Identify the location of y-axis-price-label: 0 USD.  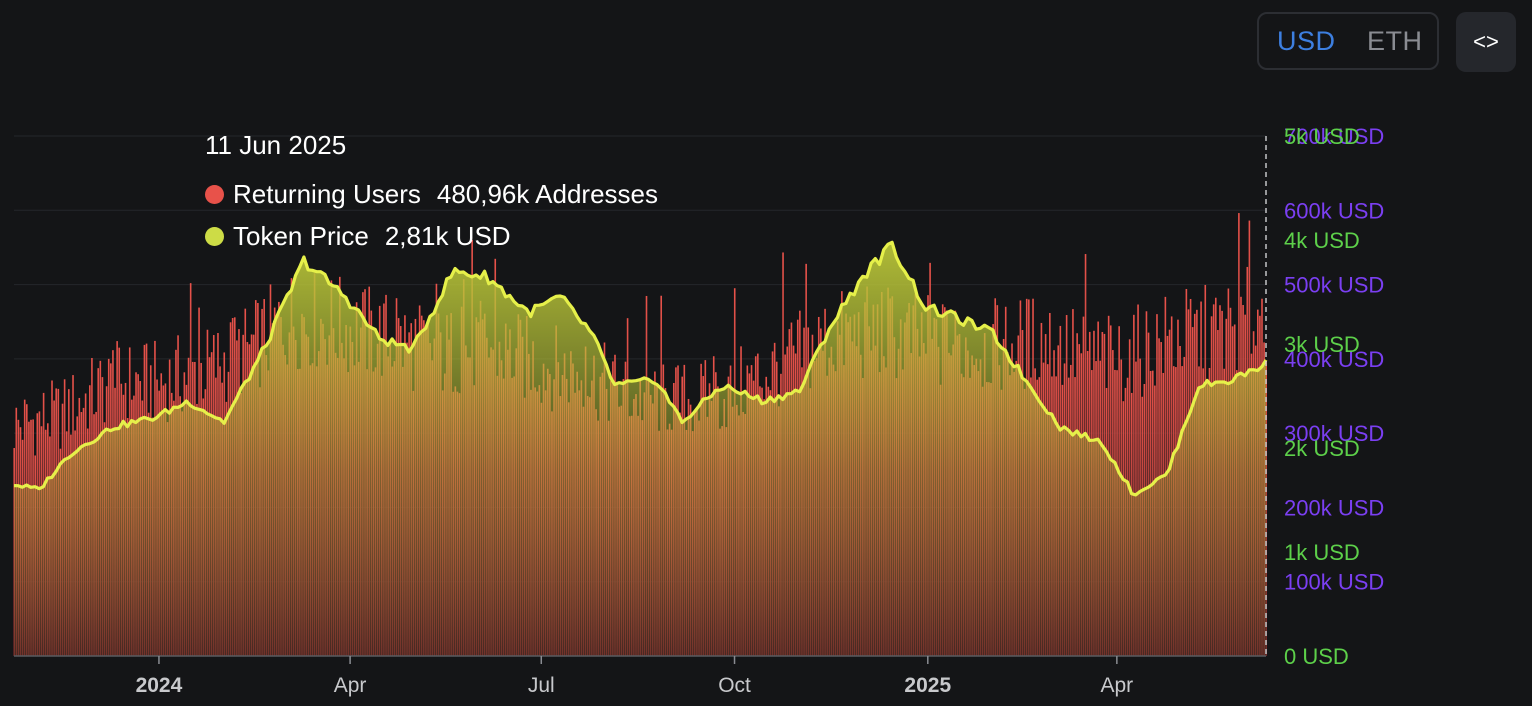
(1316, 656).